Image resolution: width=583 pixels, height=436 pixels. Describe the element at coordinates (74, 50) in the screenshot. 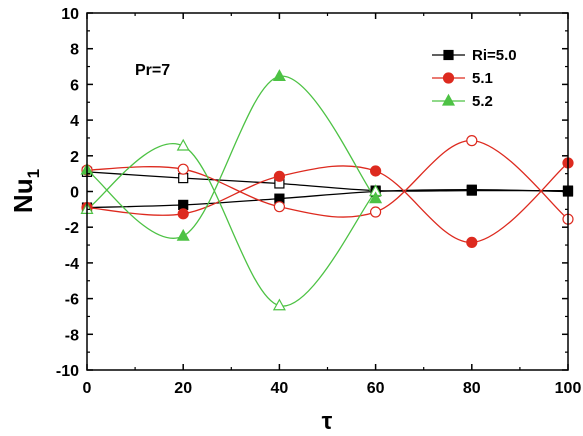

I see `y-tick-label: 8` at that location.